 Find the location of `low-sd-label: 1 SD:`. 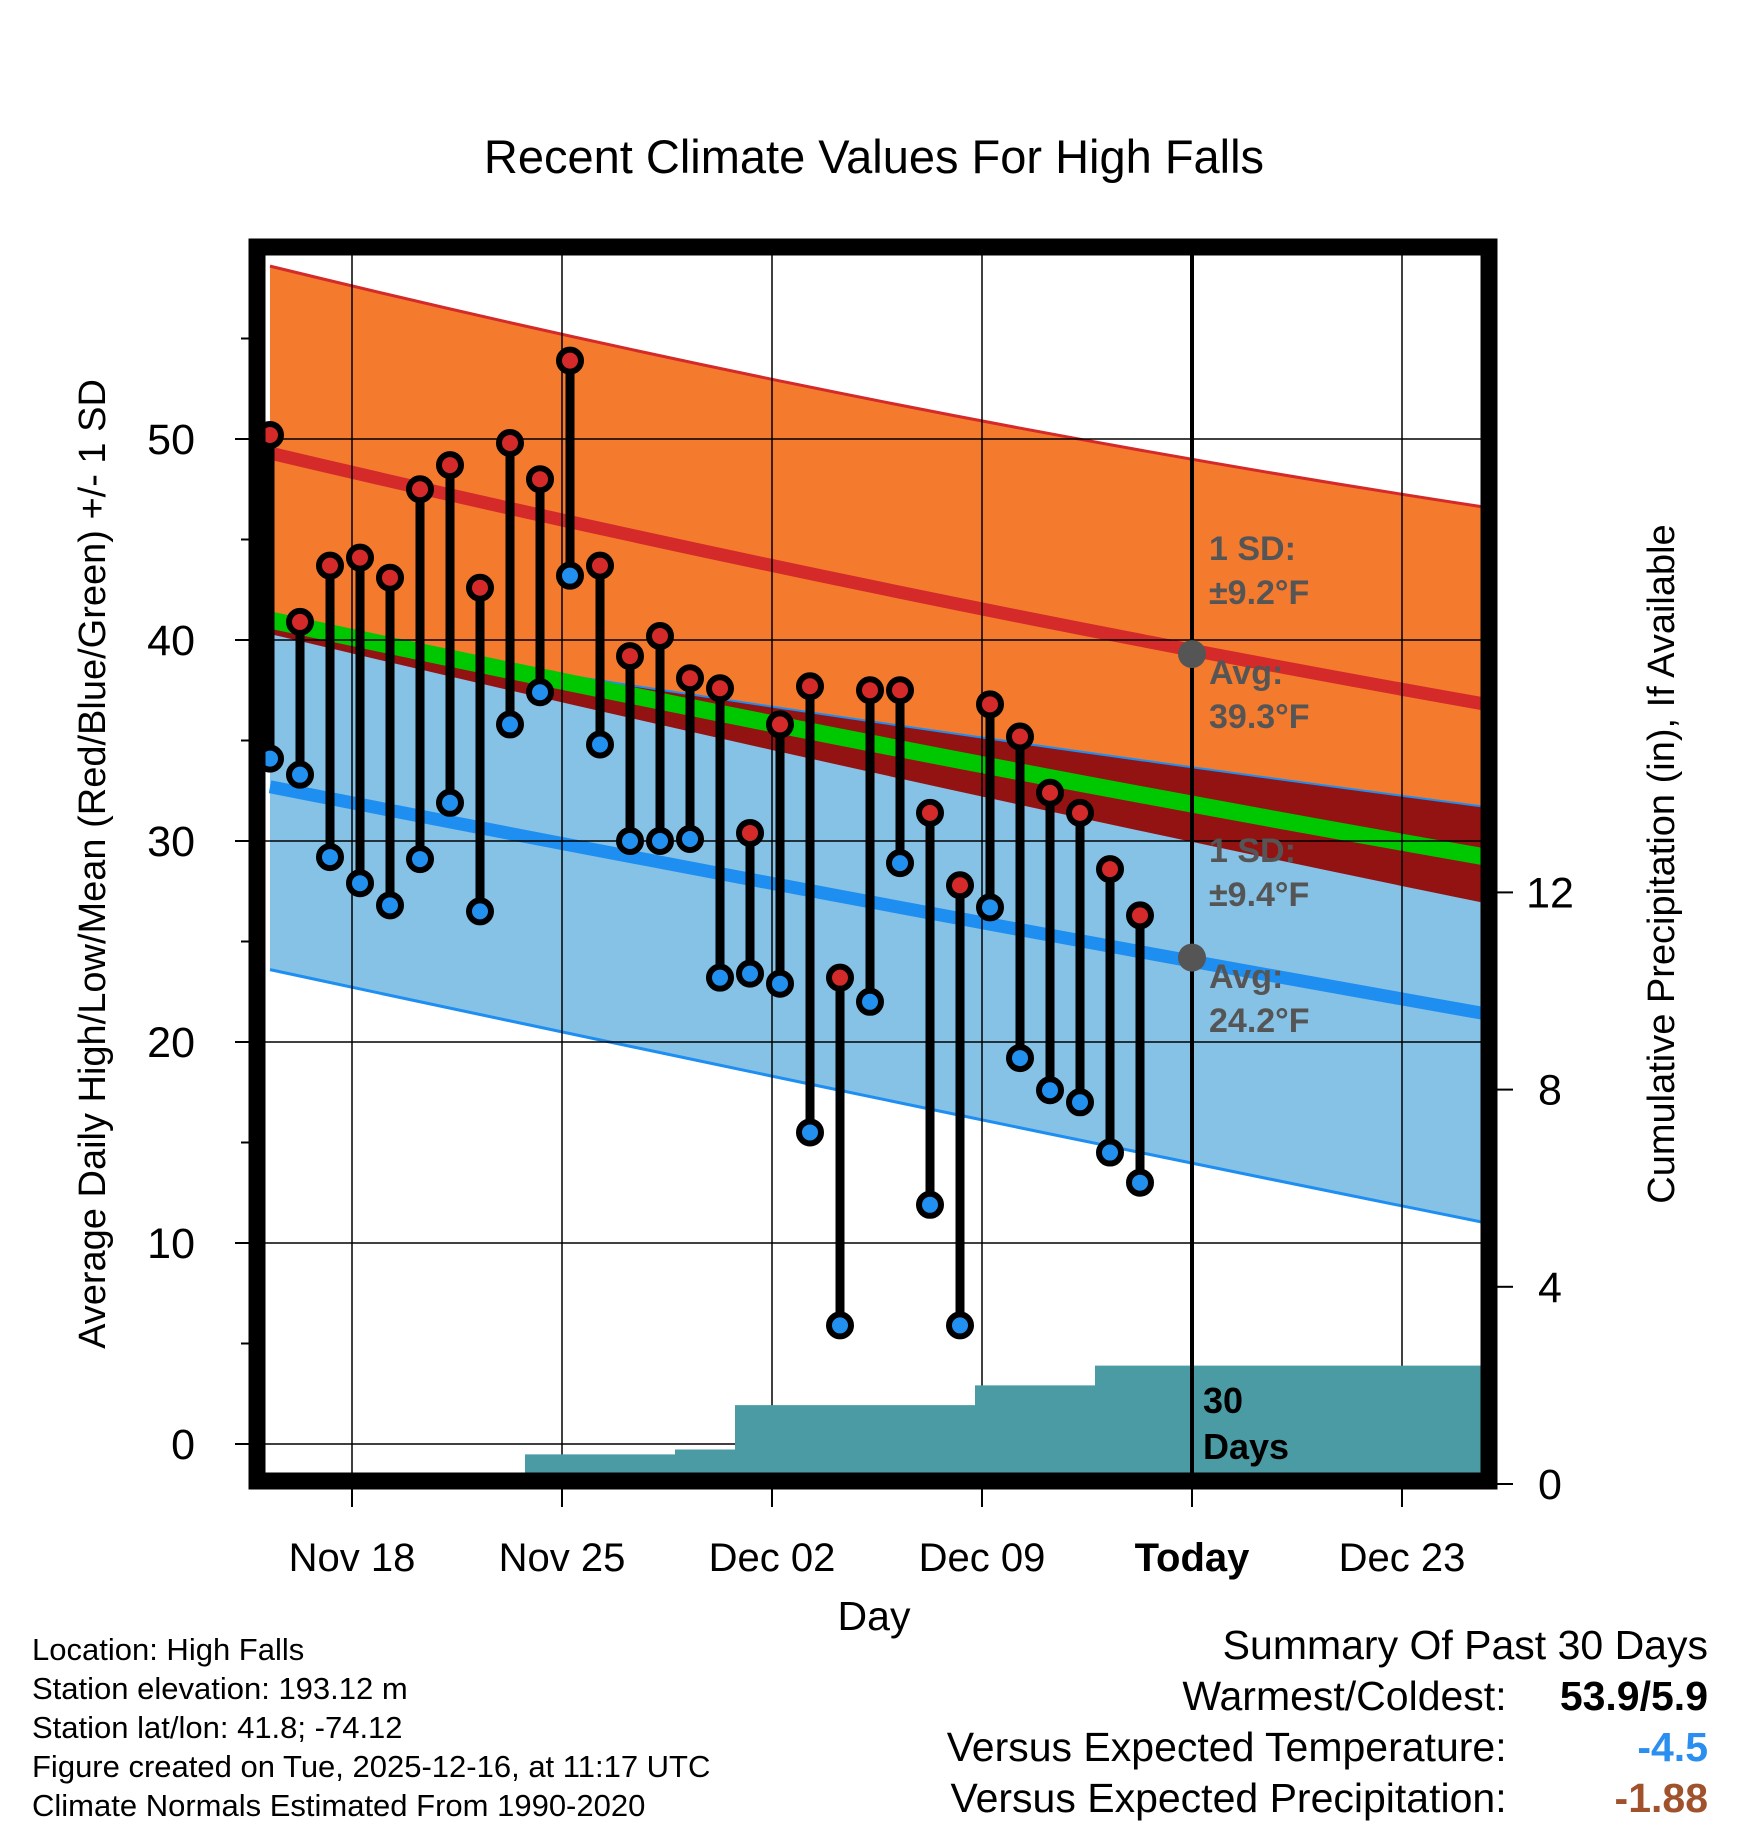

low-sd-label: 1 SD: is located at coordinates (1252, 851).